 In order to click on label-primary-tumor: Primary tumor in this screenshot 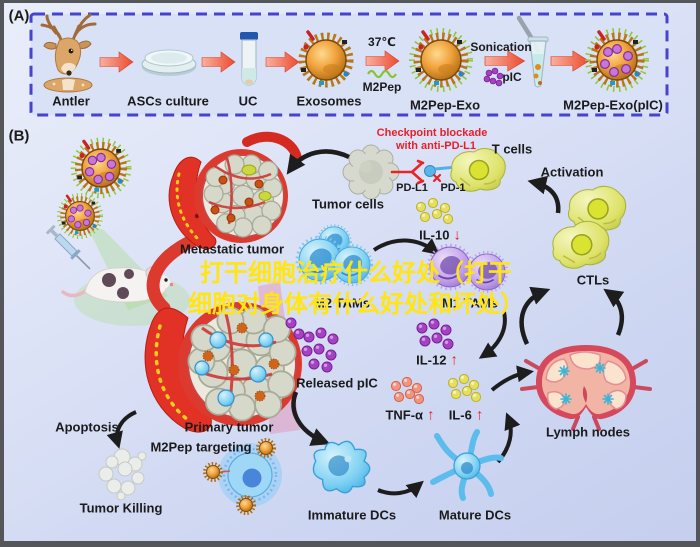, I will do `click(229, 427)`.